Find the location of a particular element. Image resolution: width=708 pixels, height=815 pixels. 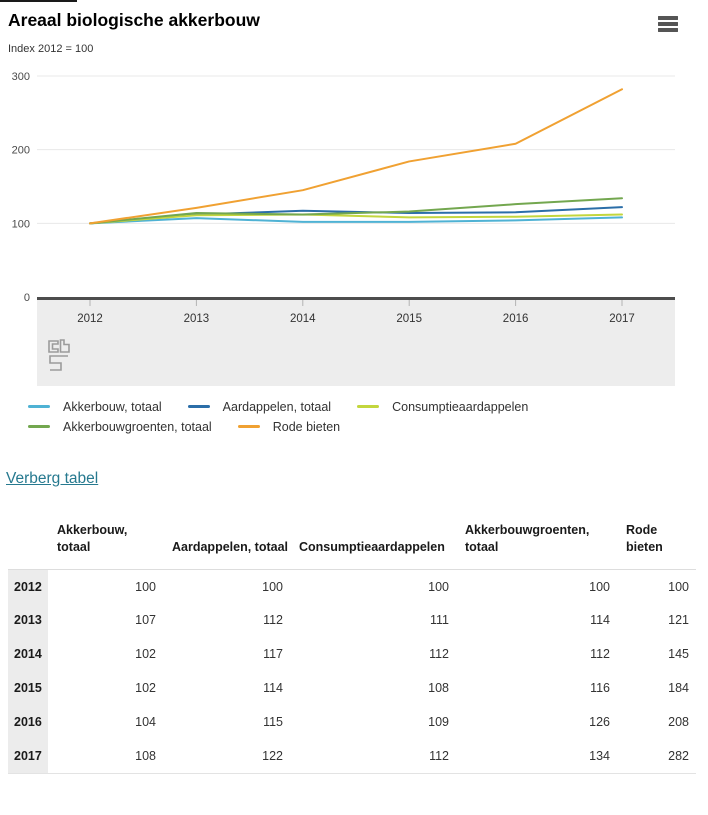

legend-label: Consumptieaardappelen is located at coordinates (460, 406).